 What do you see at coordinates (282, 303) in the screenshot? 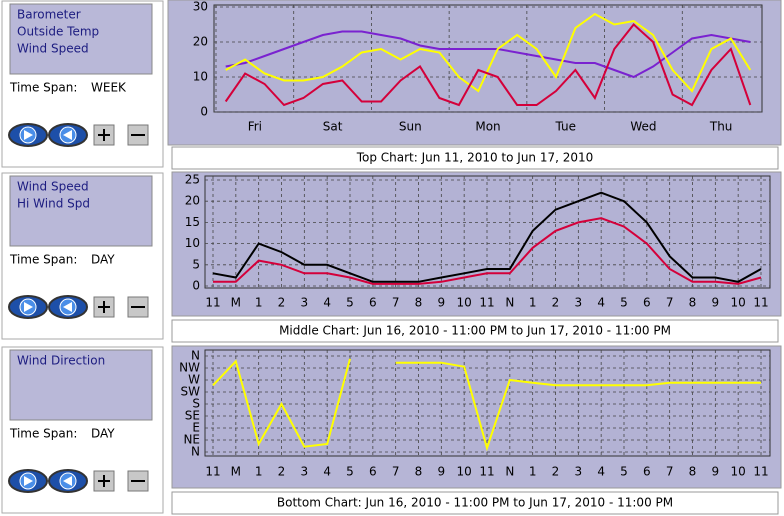
I see `x-tick-label: 2` at bounding box center [282, 303].